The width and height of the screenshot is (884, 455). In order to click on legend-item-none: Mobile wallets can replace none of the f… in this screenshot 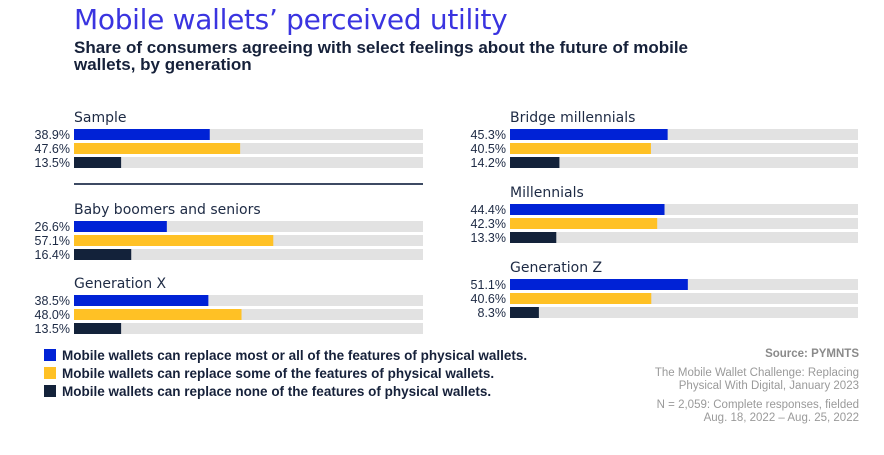, I will do `click(285, 391)`.